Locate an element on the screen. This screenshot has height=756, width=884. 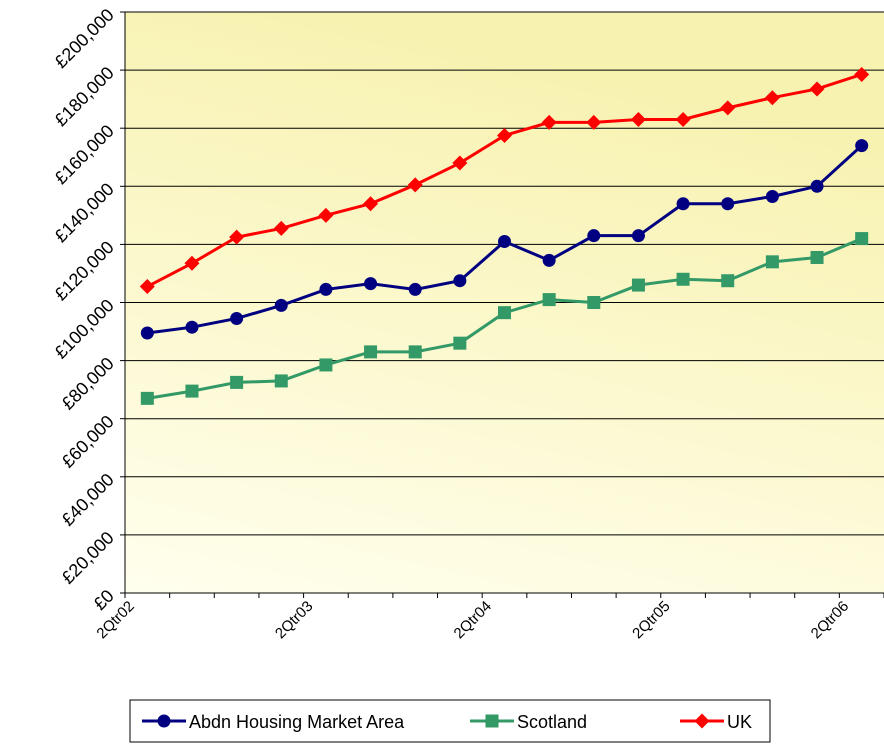
y-tick-label: £100,000 is located at coordinates (84, 328).